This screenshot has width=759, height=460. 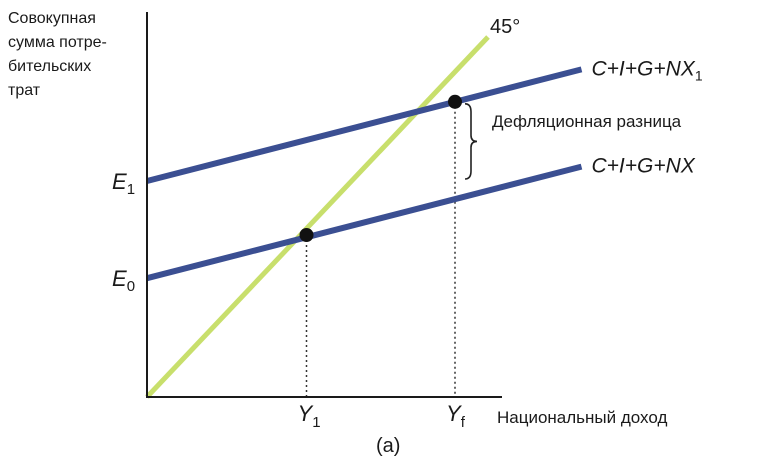 I want to click on series-line-upper, so click(x=364, y=125).